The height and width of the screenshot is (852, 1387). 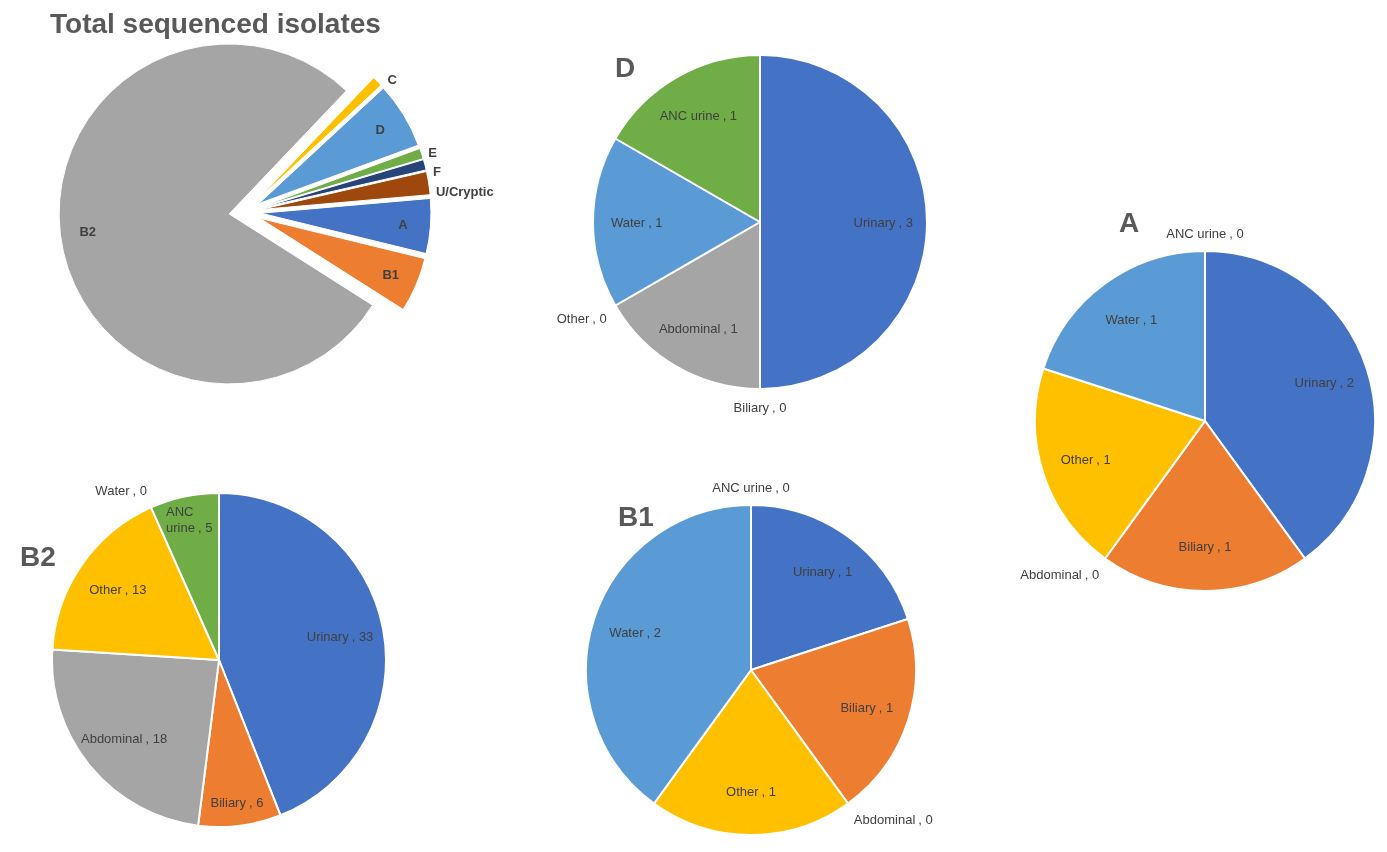 What do you see at coordinates (392, 79) in the screenshot?
I see `slice-label: C` at bounding box center [392, 79].